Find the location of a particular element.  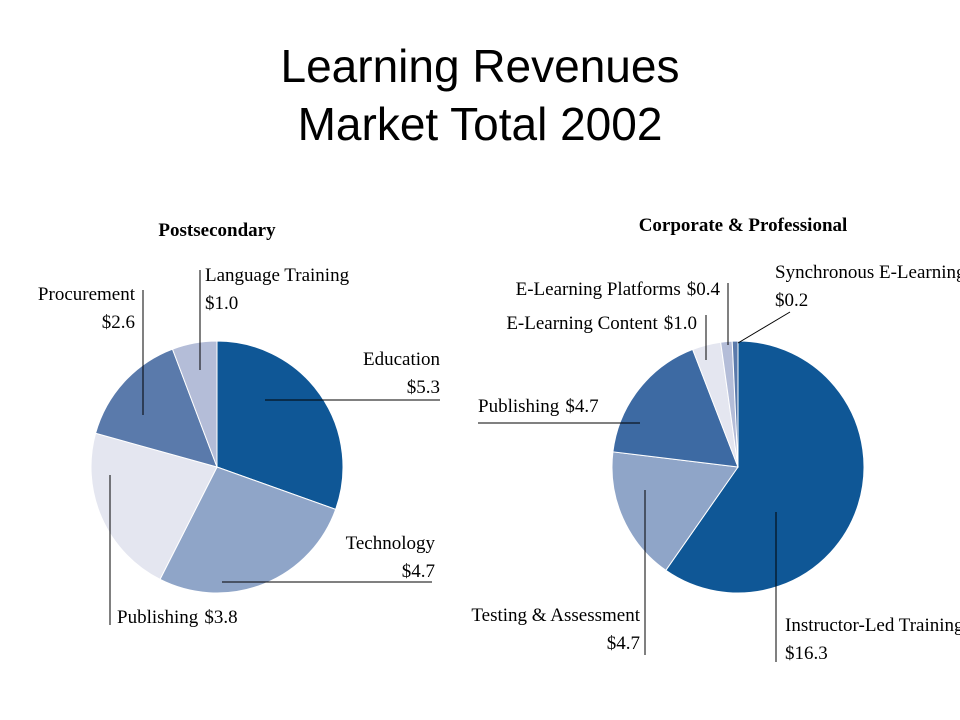

slice-label: E-Learning Platforms is located at coordinates (598, 289).